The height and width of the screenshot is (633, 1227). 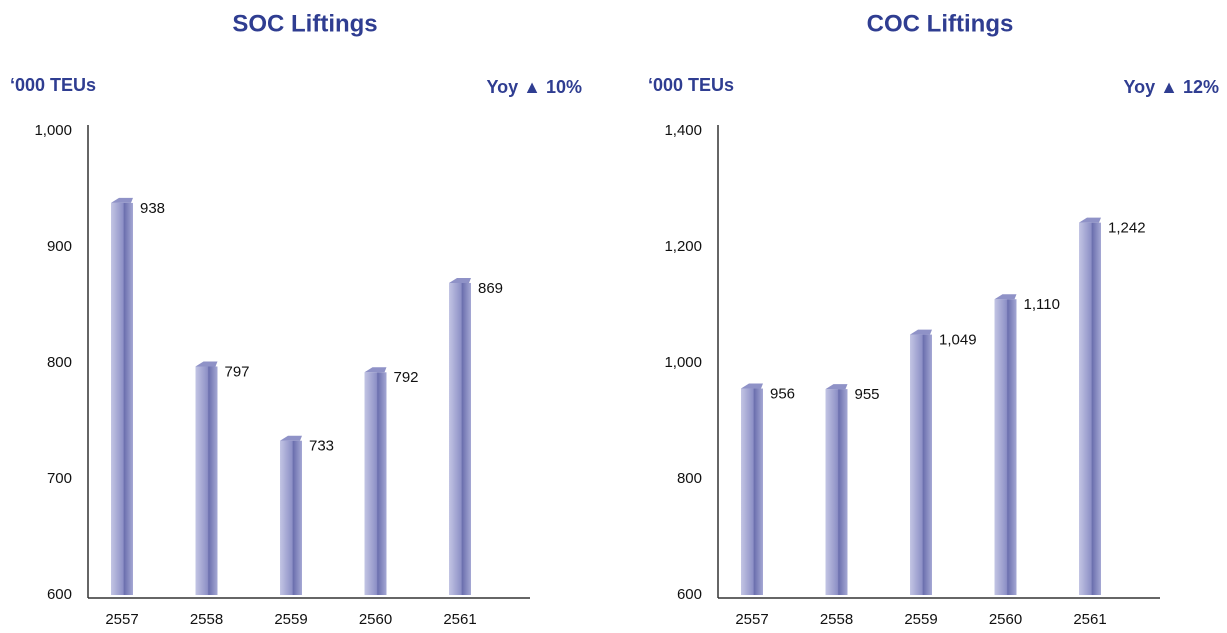 What do you see at coordinates (683, 246) in the screenshot?
I see `y-tick-label: 1,200` at bounding box center [683, 246].